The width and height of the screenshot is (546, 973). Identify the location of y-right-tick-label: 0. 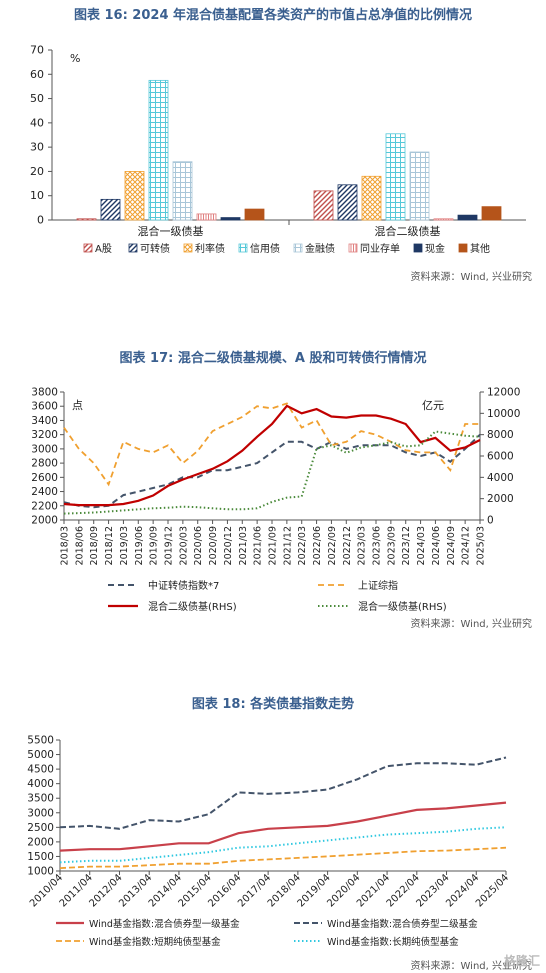
(490, 521).